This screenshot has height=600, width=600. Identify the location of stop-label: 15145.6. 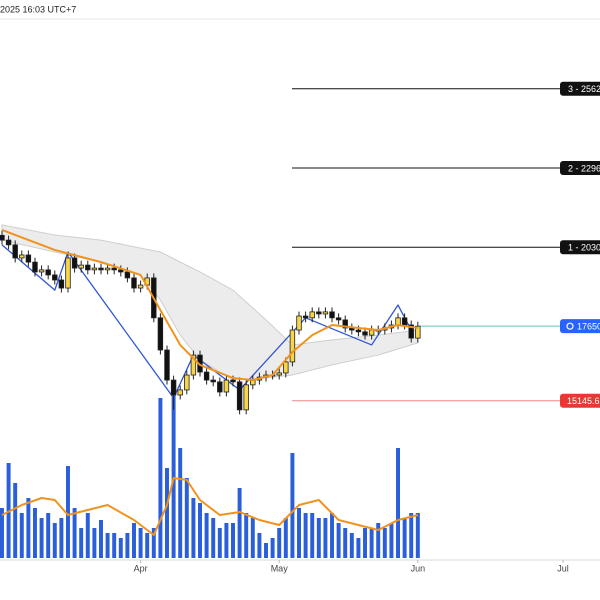
(583, 401).